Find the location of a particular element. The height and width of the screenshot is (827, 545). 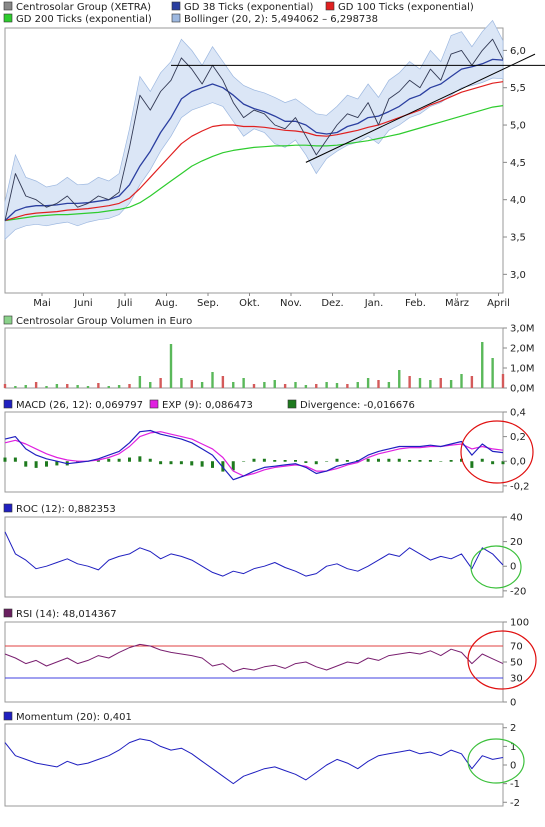

legend-gd100-label: GD 100 Ticks (exponential) is located at coordinates (406, 7).